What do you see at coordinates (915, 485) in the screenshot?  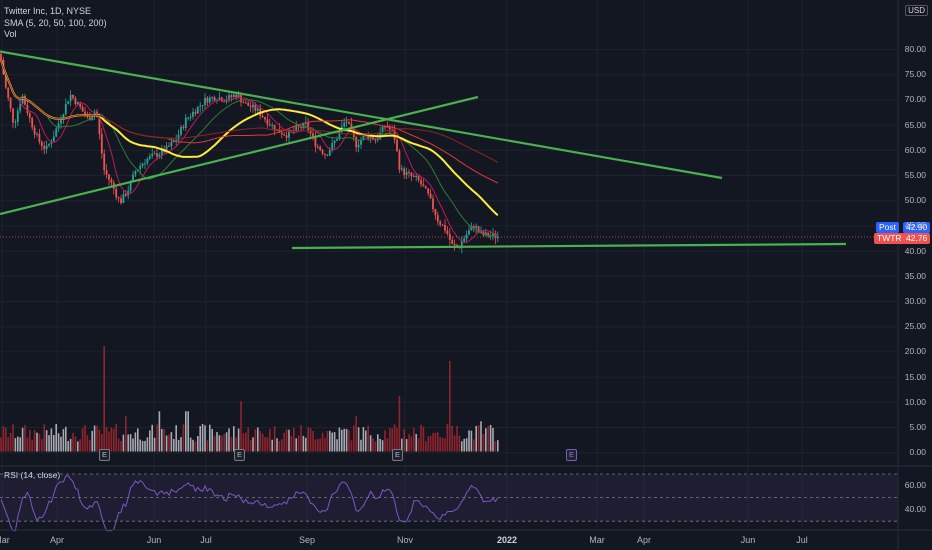 I see `rsi-tick: 60.00` at bounding box center [915, 485].